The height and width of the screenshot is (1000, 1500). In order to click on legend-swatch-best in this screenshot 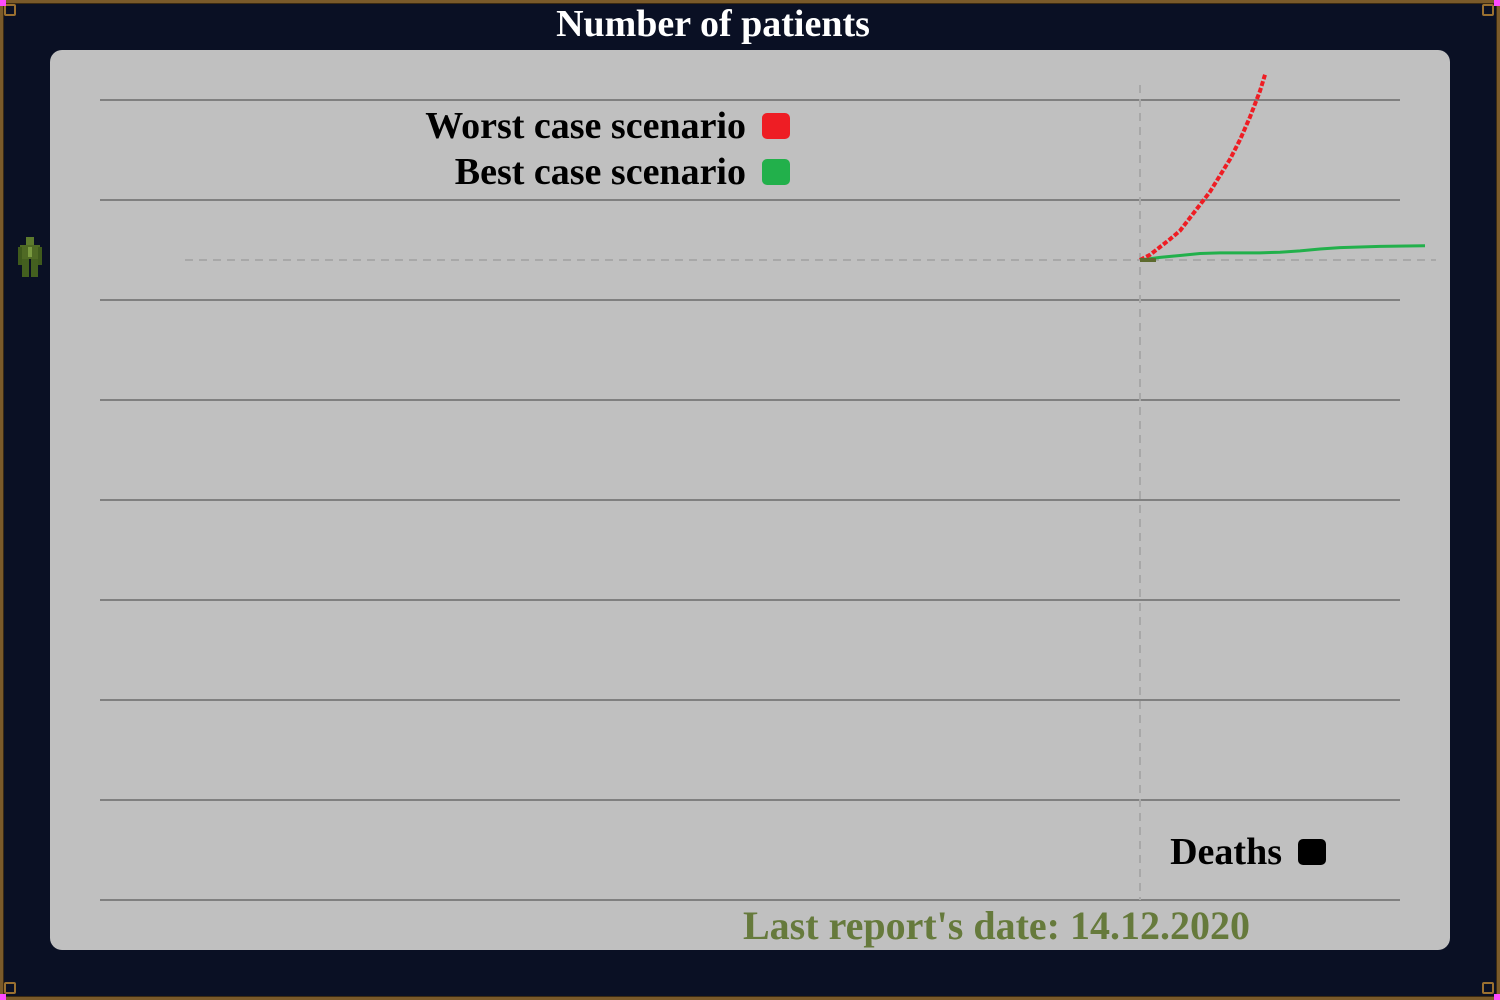, I will do `click(776, 172)`.